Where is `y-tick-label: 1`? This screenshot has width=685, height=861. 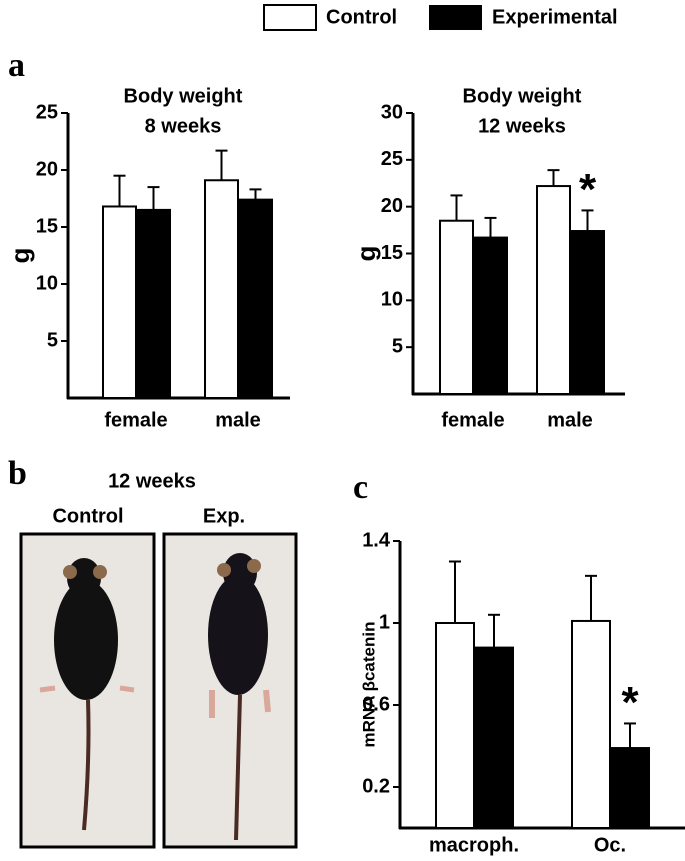 y-tick-label: 1 is located at coordinates (384, 622).